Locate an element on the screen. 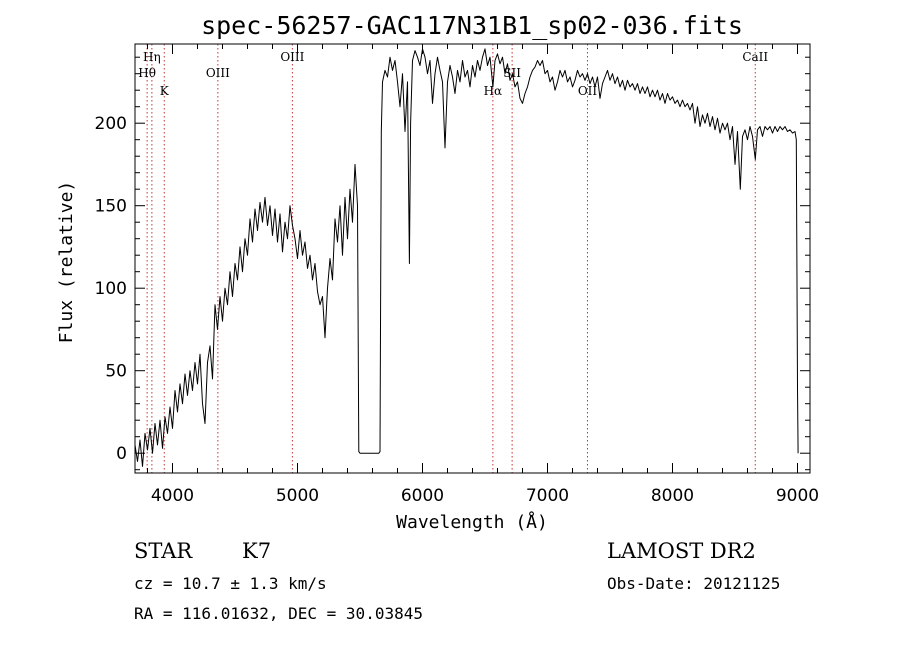 The width and height of the screenshot is (900, 649). marker-label: Hα is located at coordinates (493, 91).